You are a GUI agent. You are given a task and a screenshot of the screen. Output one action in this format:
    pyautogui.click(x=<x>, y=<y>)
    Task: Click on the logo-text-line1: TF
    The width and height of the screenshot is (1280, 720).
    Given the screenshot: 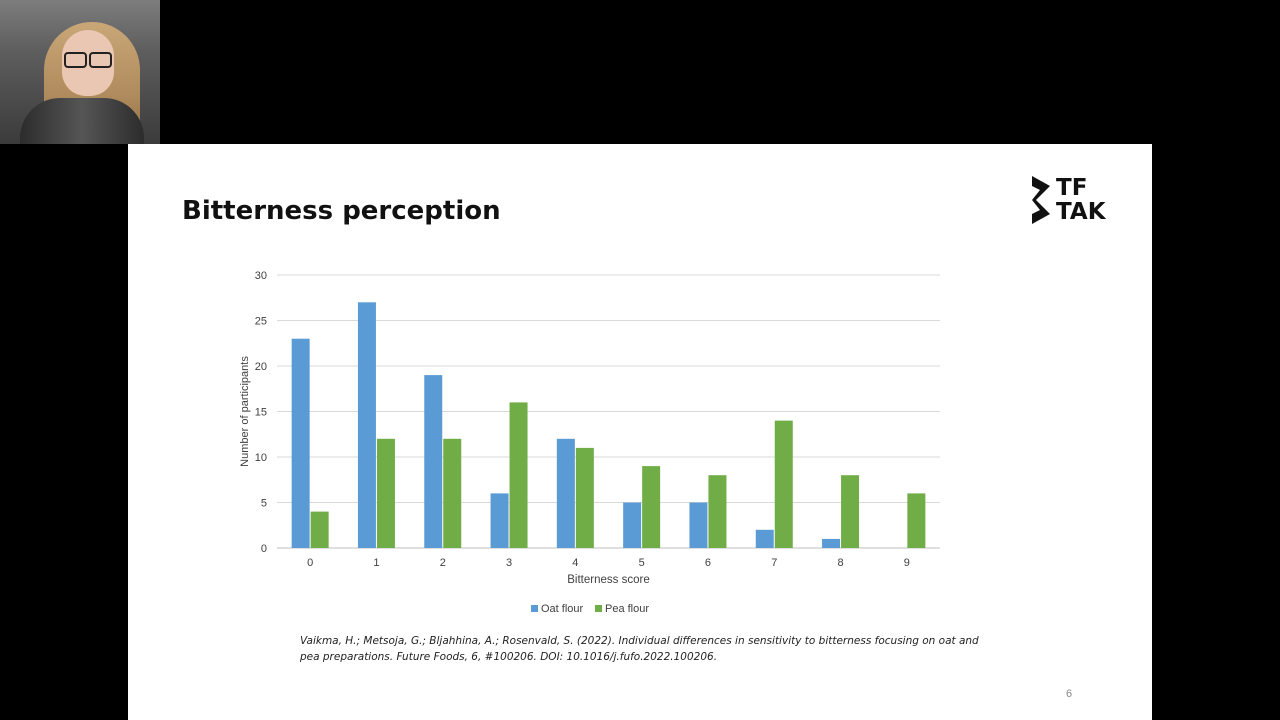 What is the action you would take?
    pyautogui.click(x=1072, y=188)
    